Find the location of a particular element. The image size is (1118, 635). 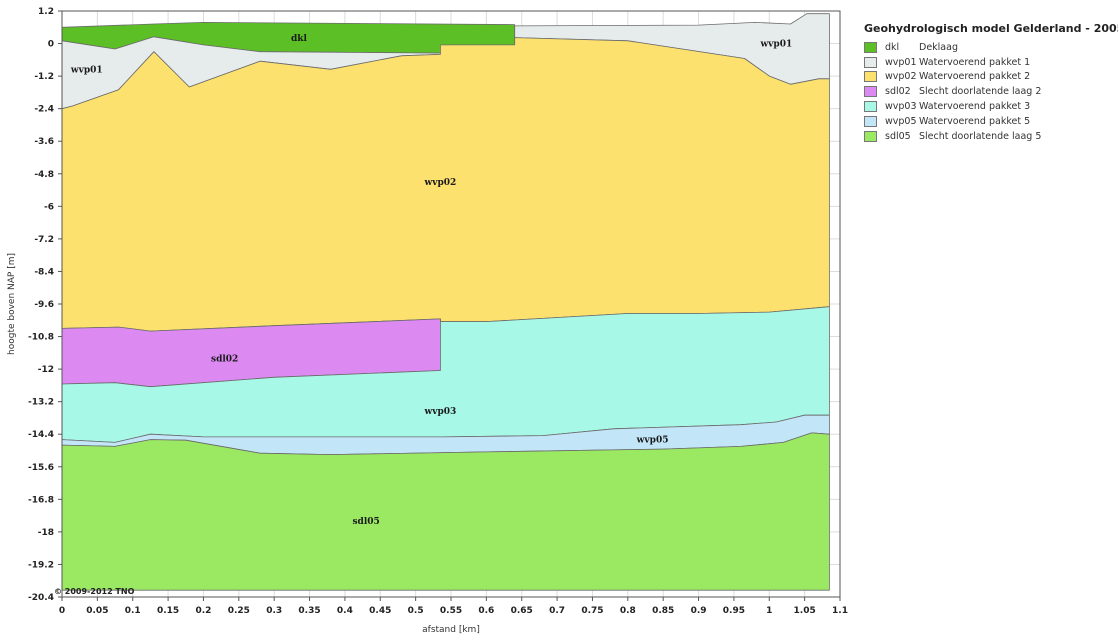

x-tick-label: 0.2 is located at coordinates (203, 611).